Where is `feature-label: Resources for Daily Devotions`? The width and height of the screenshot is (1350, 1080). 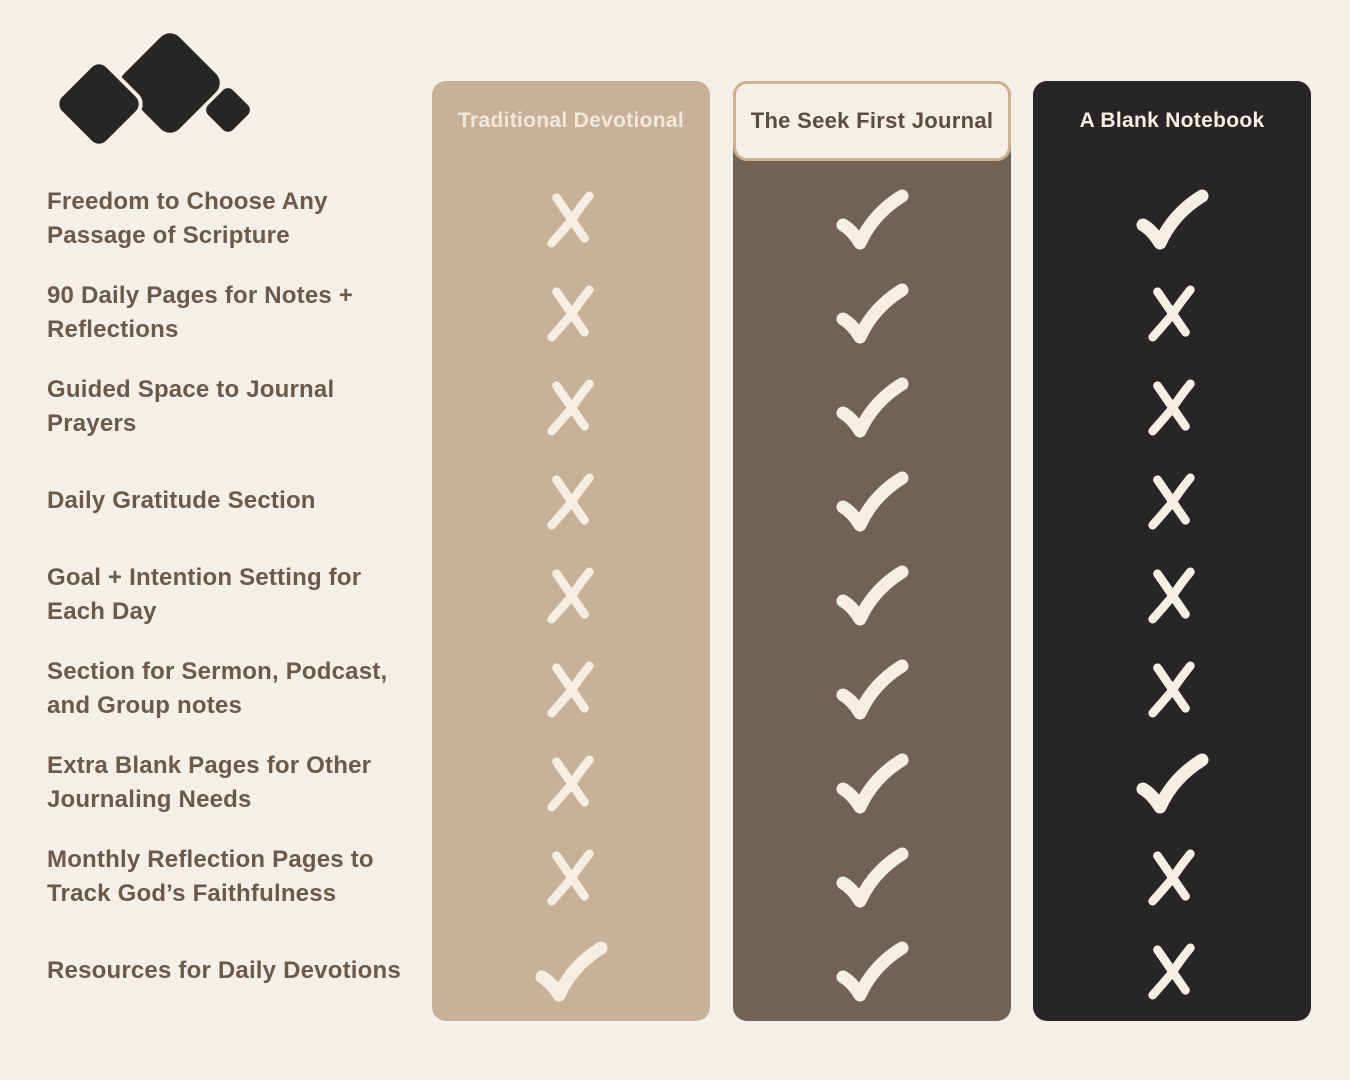 feature-label: Resources for Daily Devotions is located at coordinates (224, 970).